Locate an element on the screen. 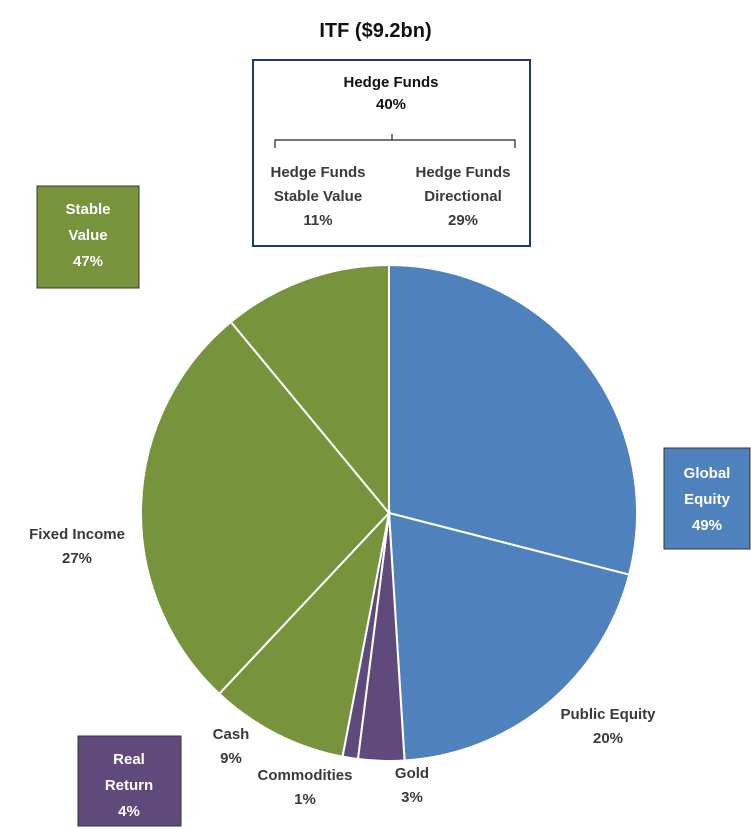 This screenshot has height=829, width=751. slice-value: 29% is located at coordinates (463, 220).